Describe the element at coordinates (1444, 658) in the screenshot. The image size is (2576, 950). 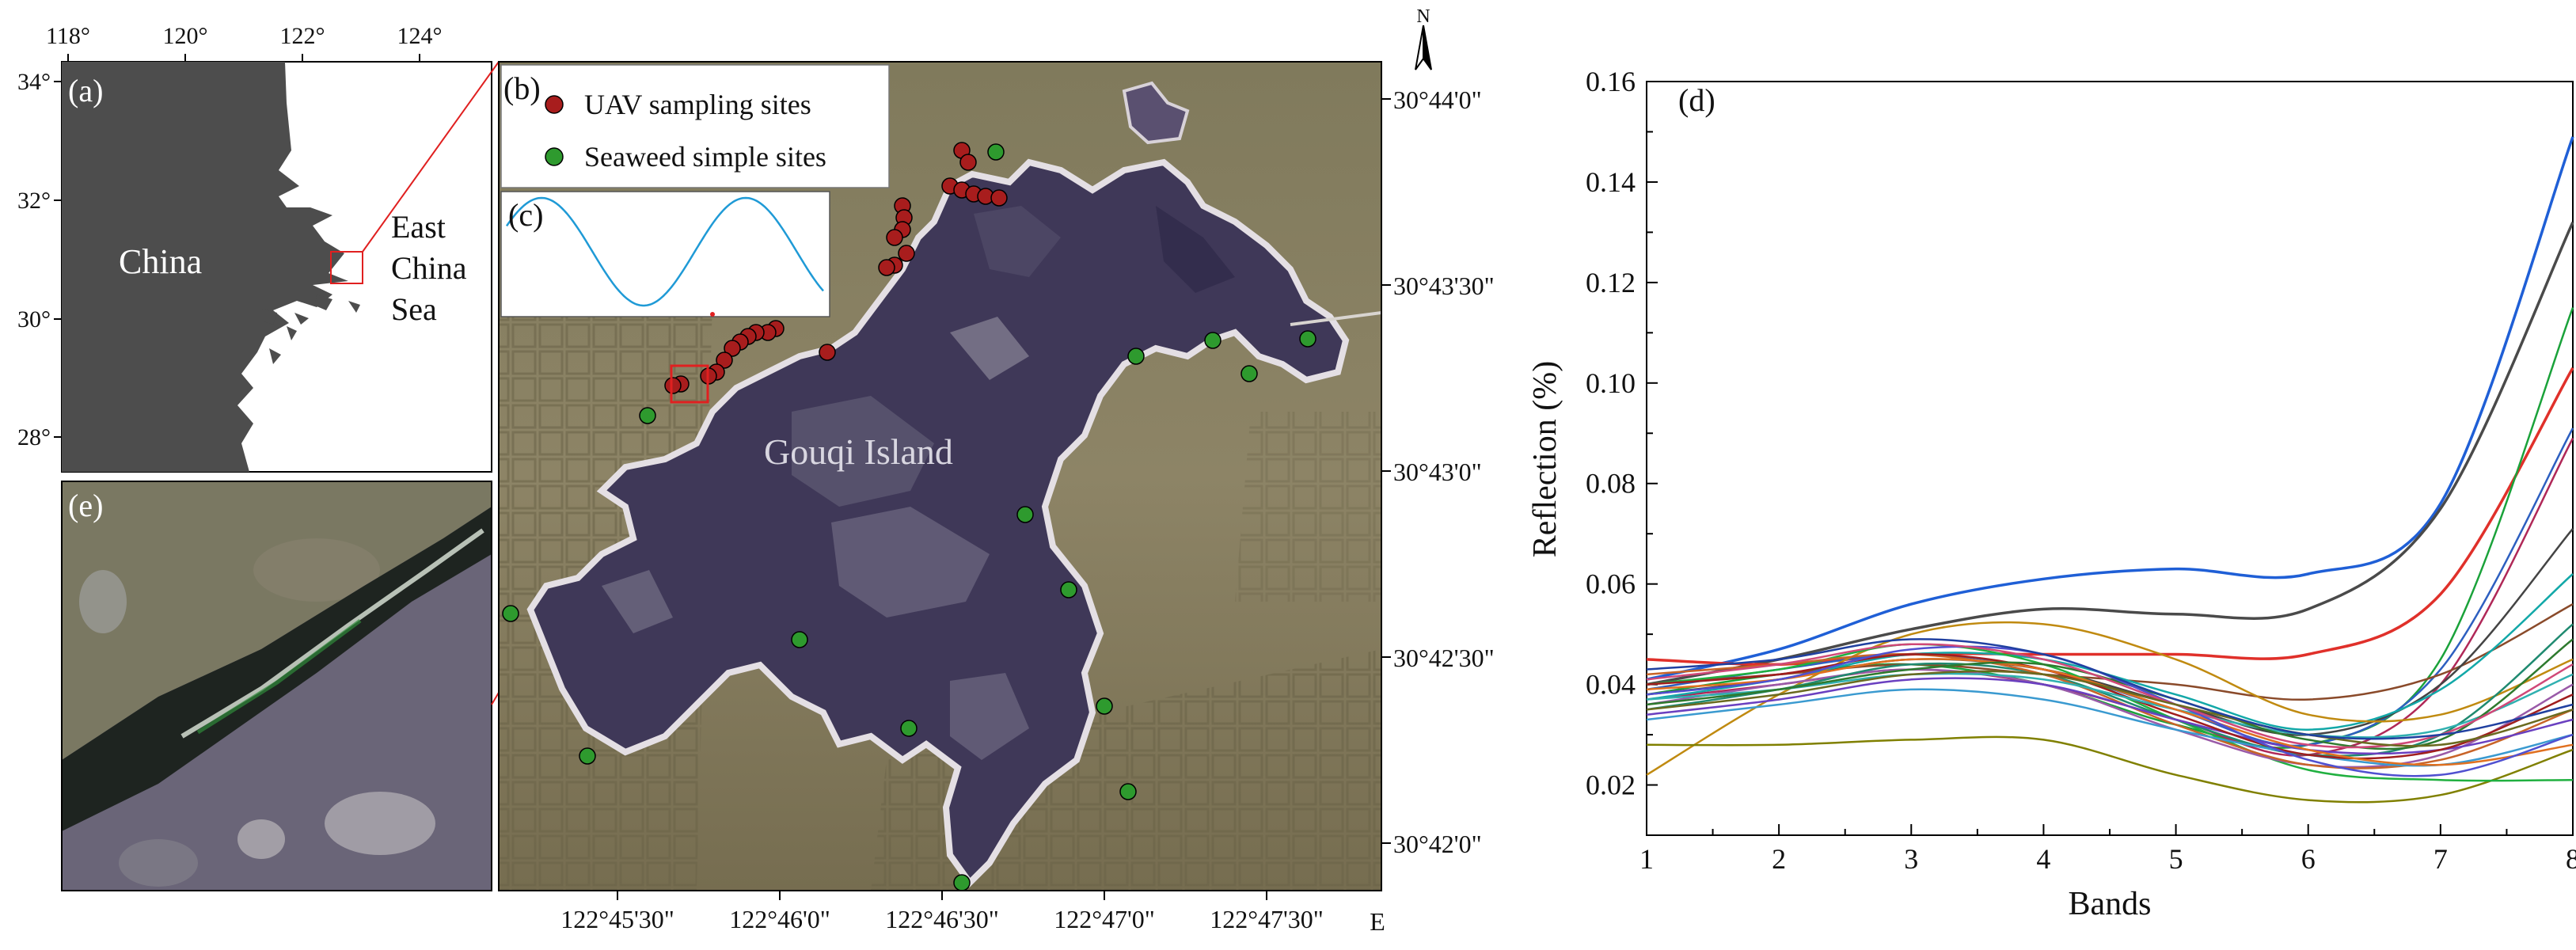
I see `lat-tick-42-30: 30°42'30"` at that location.